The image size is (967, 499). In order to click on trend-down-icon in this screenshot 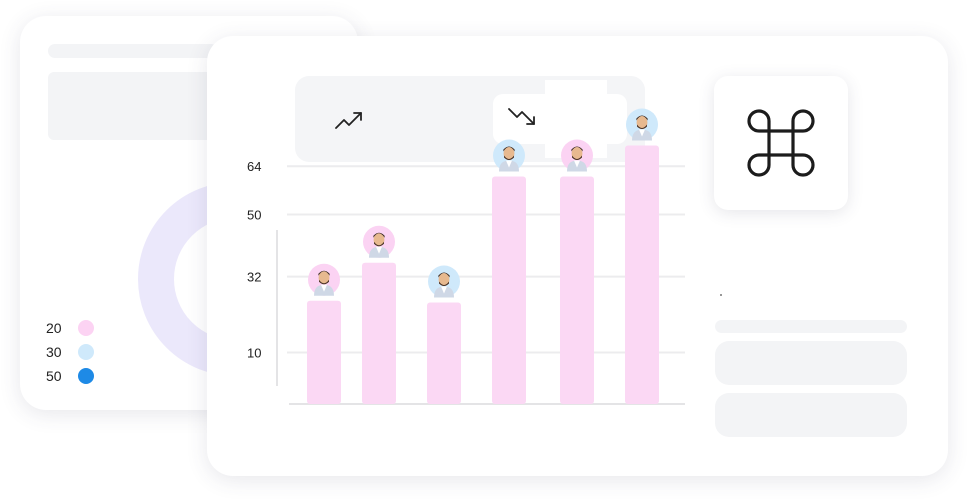, I will do `click(521, 116)`.